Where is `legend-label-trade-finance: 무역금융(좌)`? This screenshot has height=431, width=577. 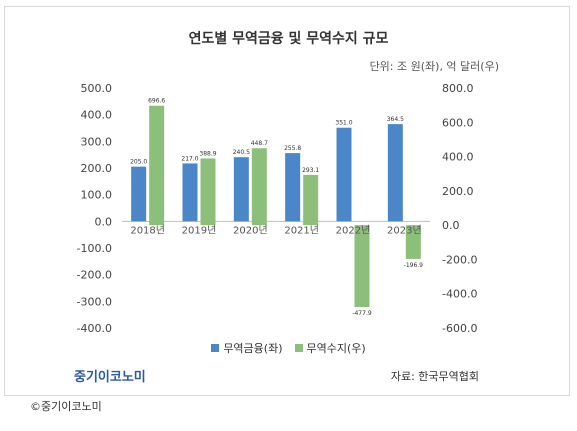 legend-label-trade-finance: 무역금융(좌) is located at coordinates (253, 348).